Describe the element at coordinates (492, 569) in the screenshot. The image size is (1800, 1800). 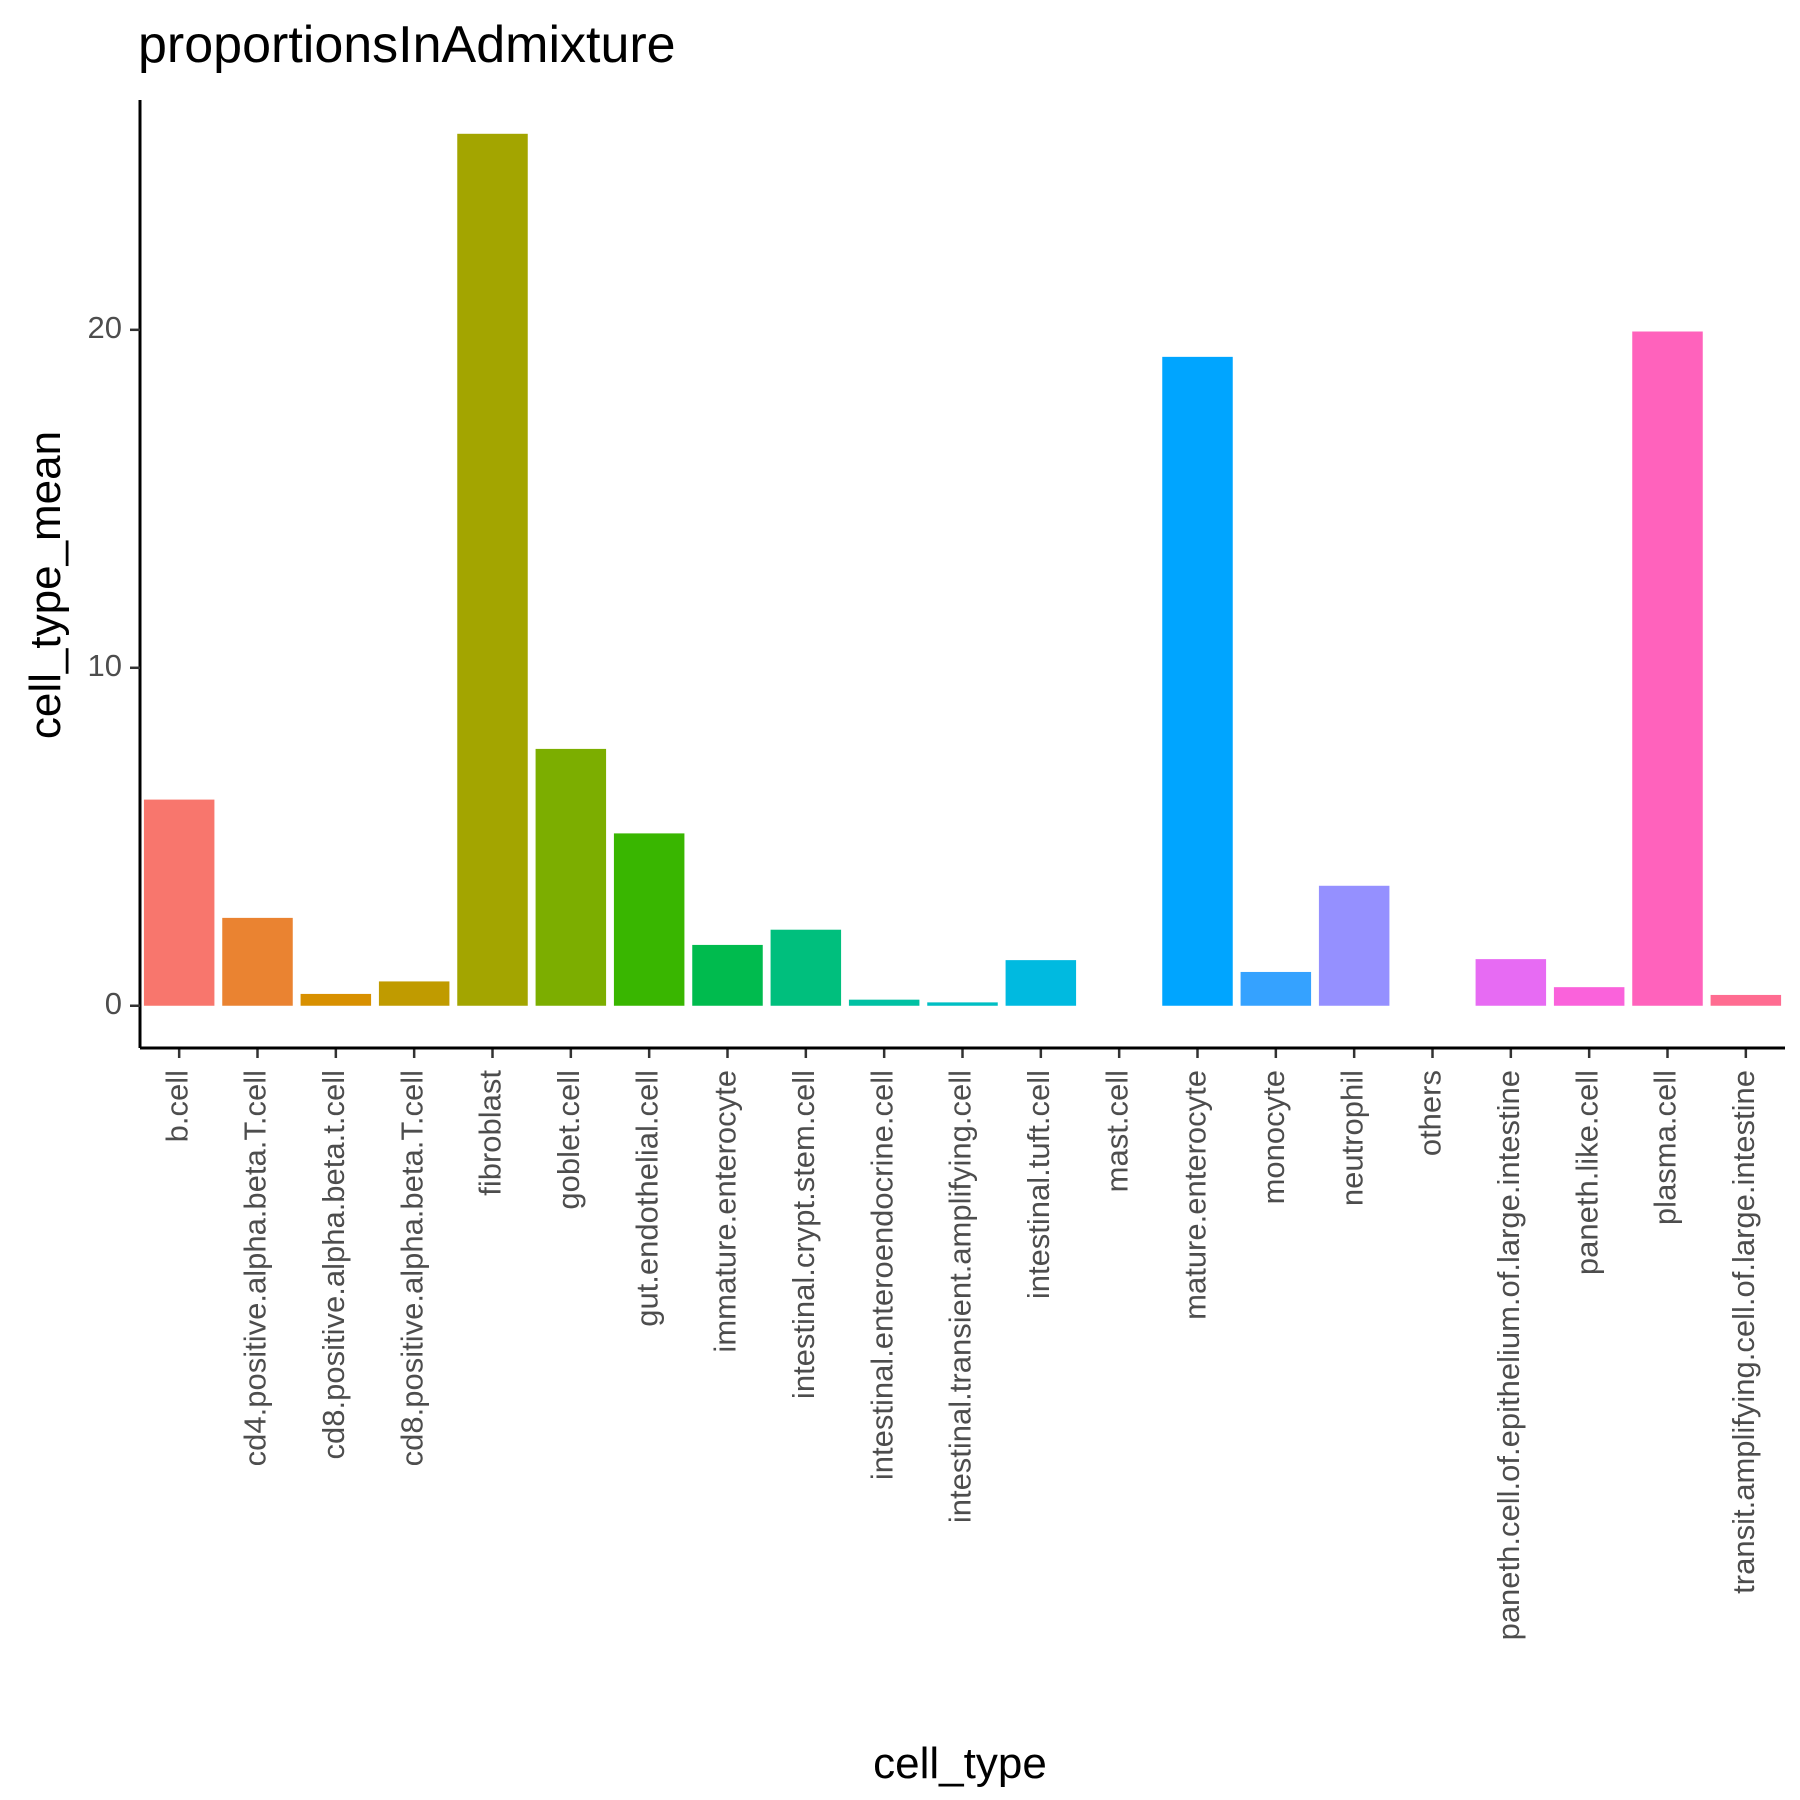
I see `bar-fibroblast` at that location.